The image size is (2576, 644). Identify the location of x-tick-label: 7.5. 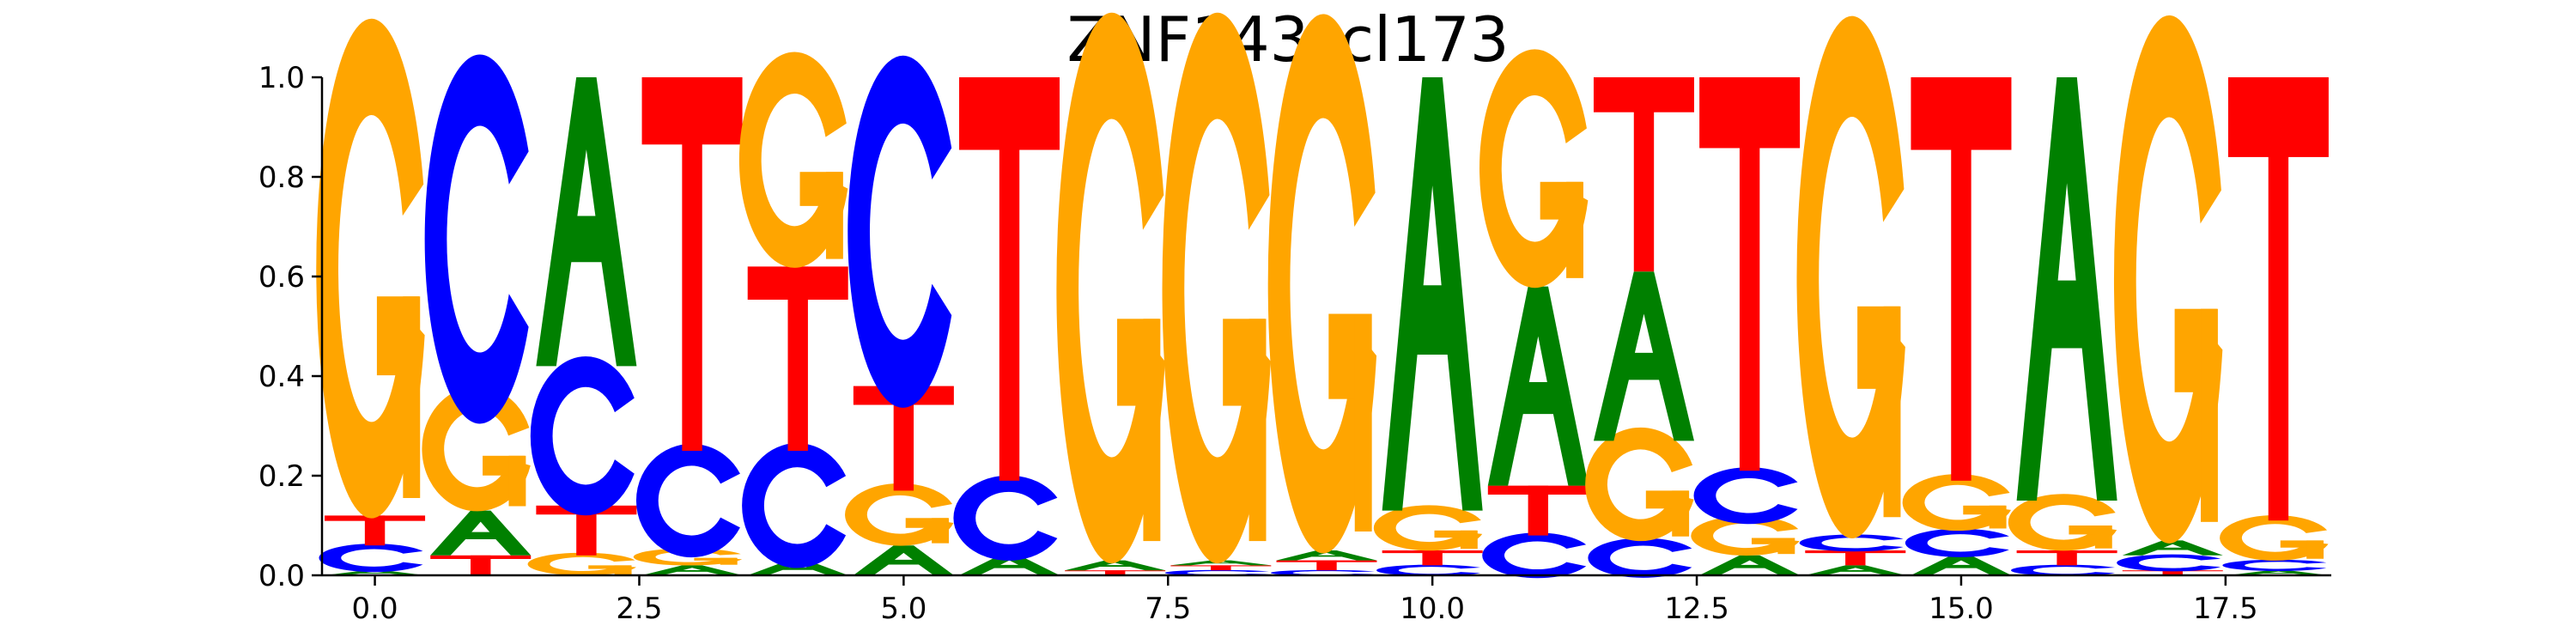
(1168, 609).